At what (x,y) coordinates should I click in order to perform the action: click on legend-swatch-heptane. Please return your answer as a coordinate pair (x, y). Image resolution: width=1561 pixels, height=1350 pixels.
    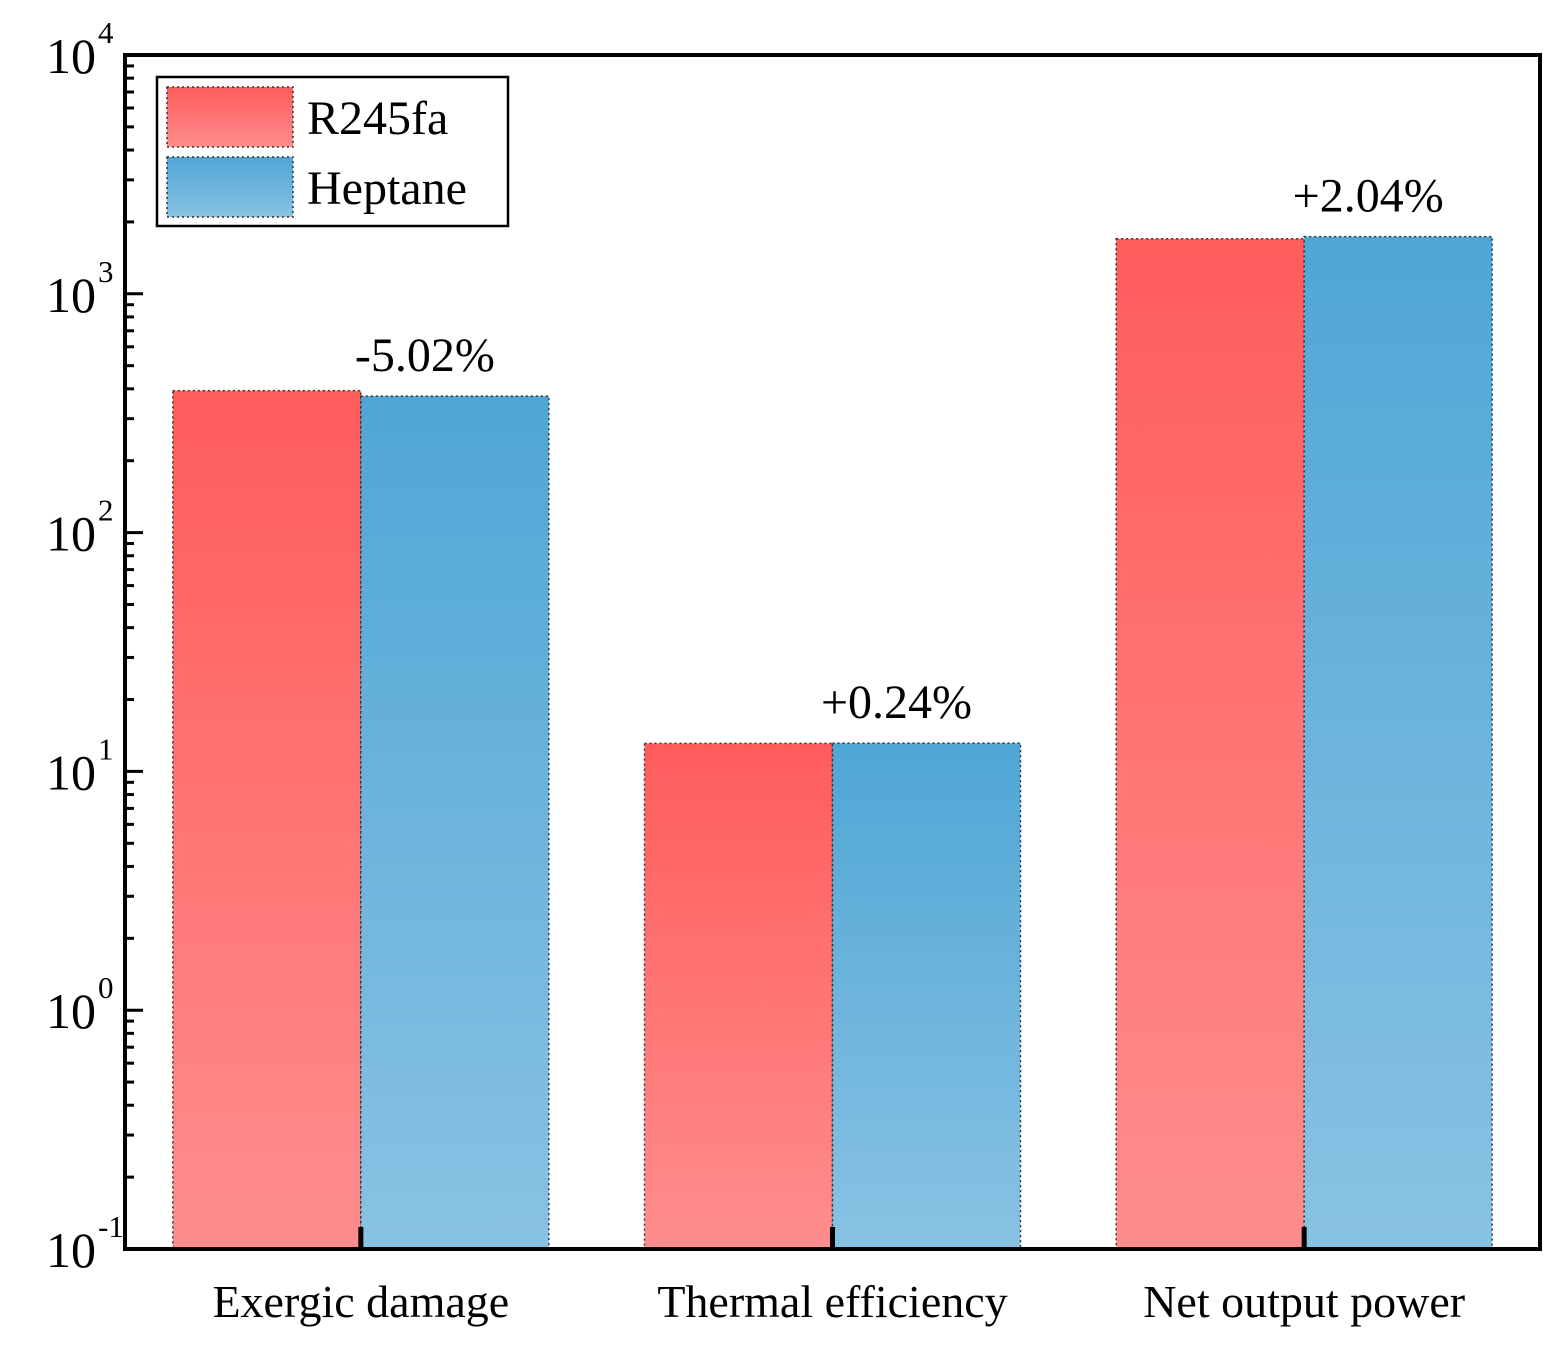
    Looking at the image, I should click on (230, 187).